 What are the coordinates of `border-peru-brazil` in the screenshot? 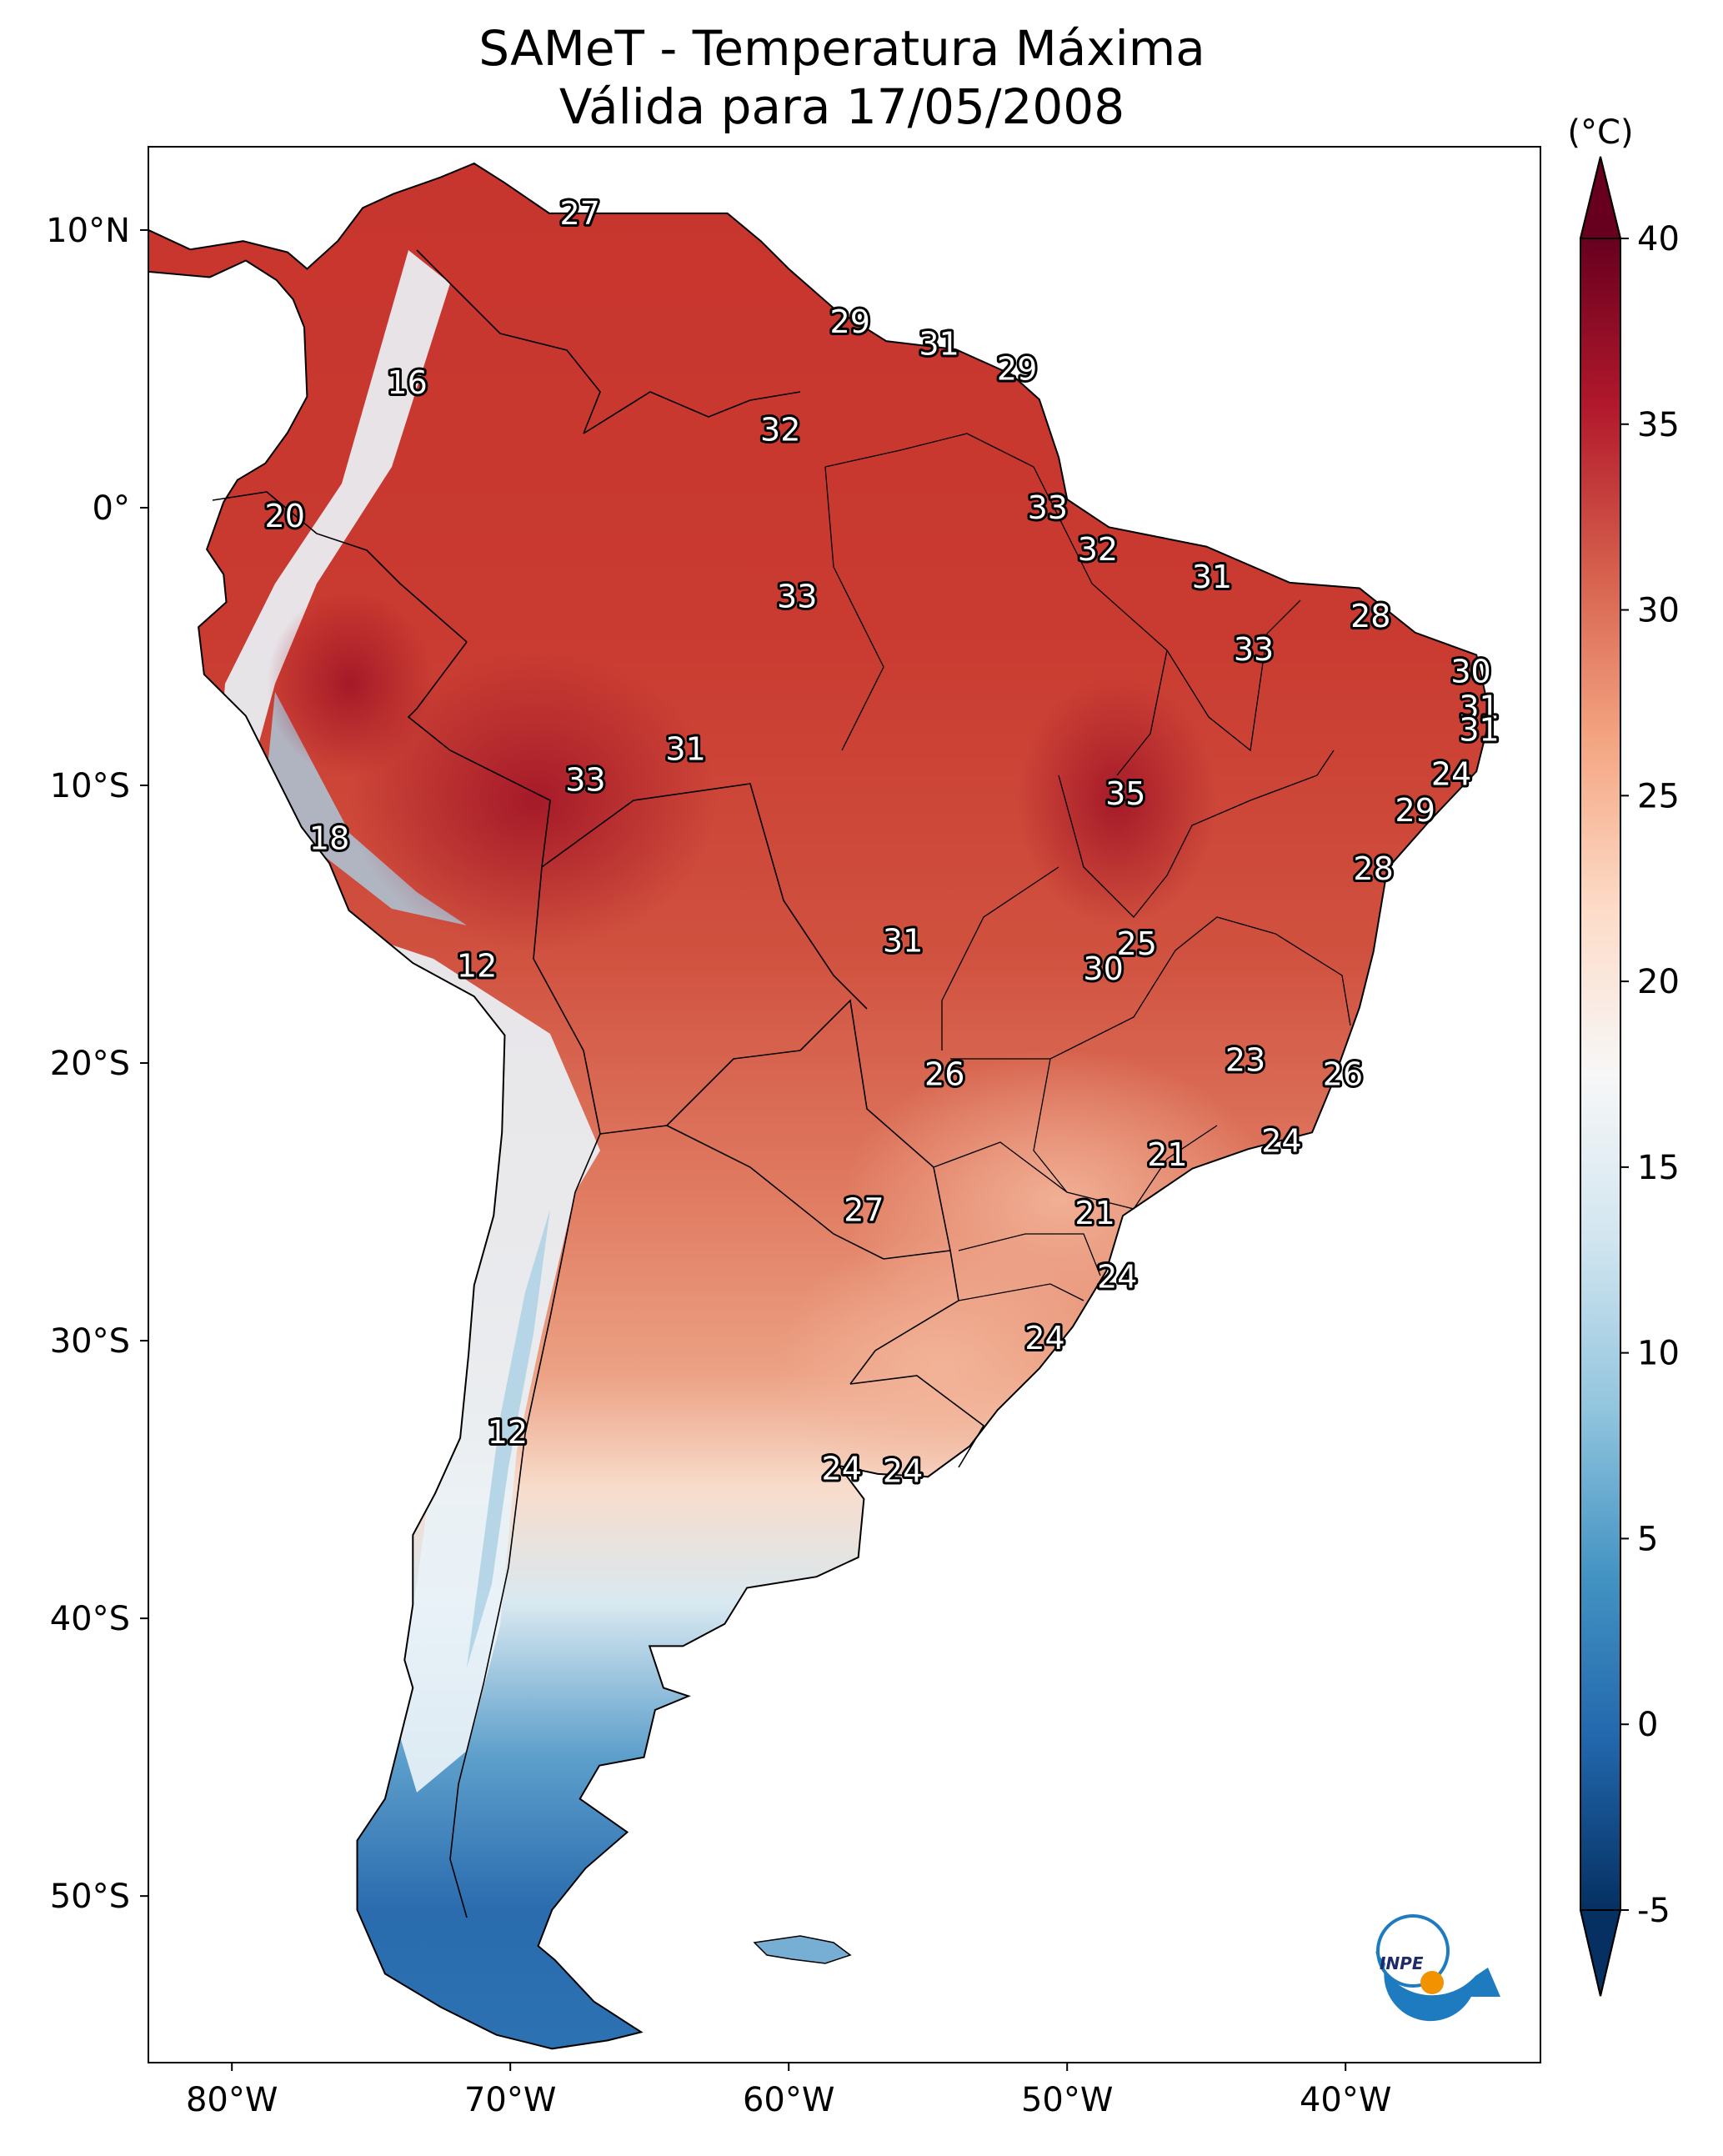 It's located at (479, 754).